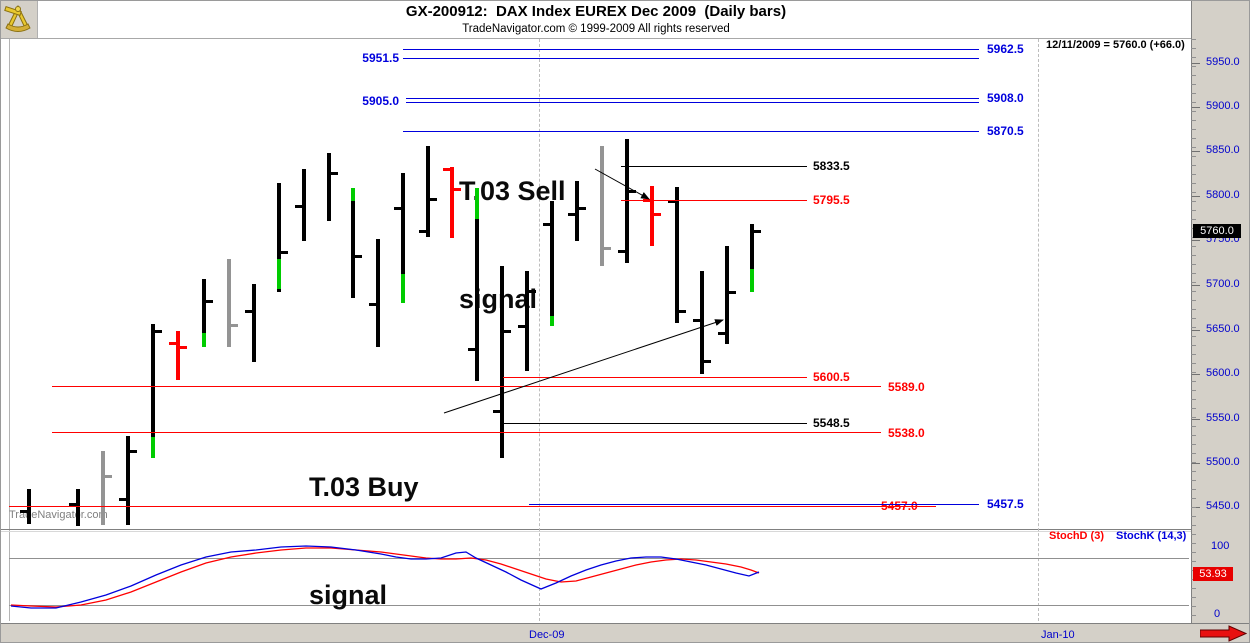  Describe the element at coordinates (655, 377) in the screenshot. I see `price-level-line-5600.5` at that location.